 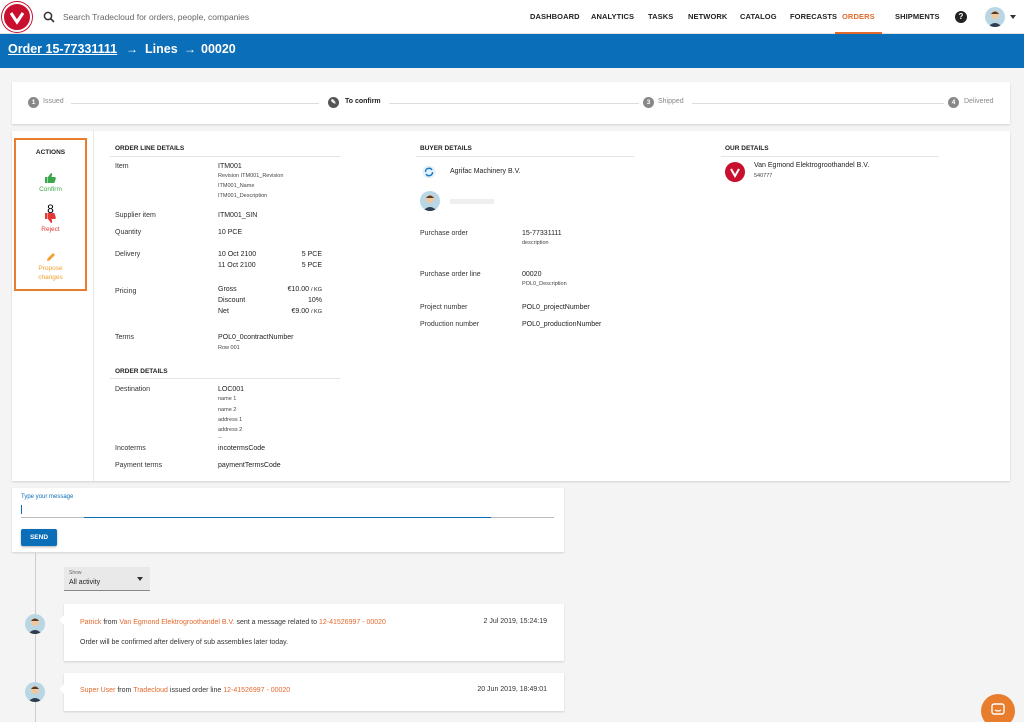 I want to click on nav-dashboard: DASHBOARD, so click(x=555, y=16).